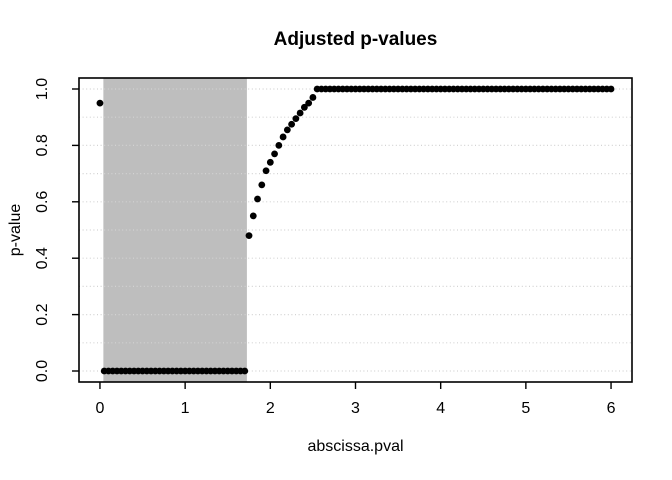 Image resolution: width=672 pixels, height=480 pixels. I want to click on x-tick-labels: 0 1 2 3 4 5 6, so click(356, 408).